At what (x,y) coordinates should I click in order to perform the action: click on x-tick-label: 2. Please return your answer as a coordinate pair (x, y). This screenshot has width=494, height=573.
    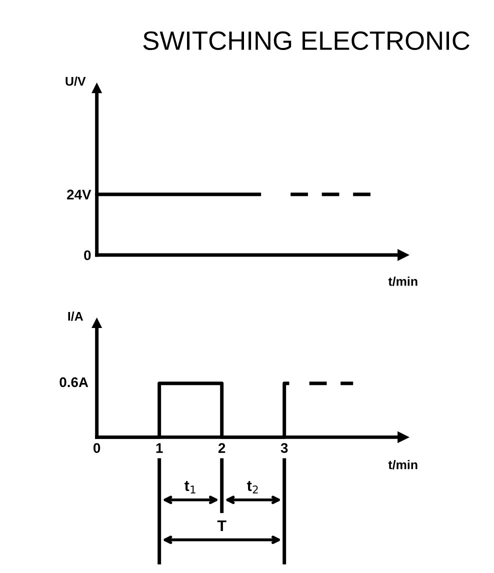
    Looking at the image, I should click on (222, 448).